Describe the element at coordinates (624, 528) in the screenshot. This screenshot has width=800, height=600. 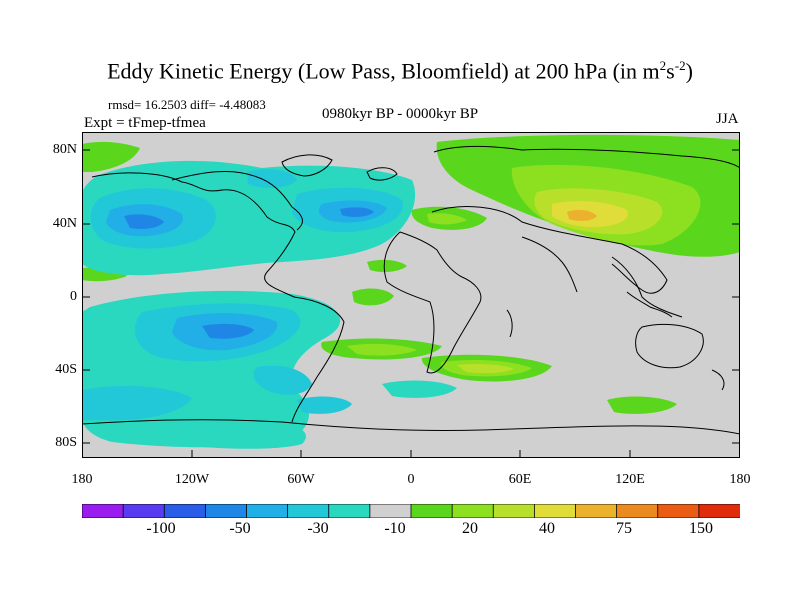
I see `colorbar-label: 75` at that location.